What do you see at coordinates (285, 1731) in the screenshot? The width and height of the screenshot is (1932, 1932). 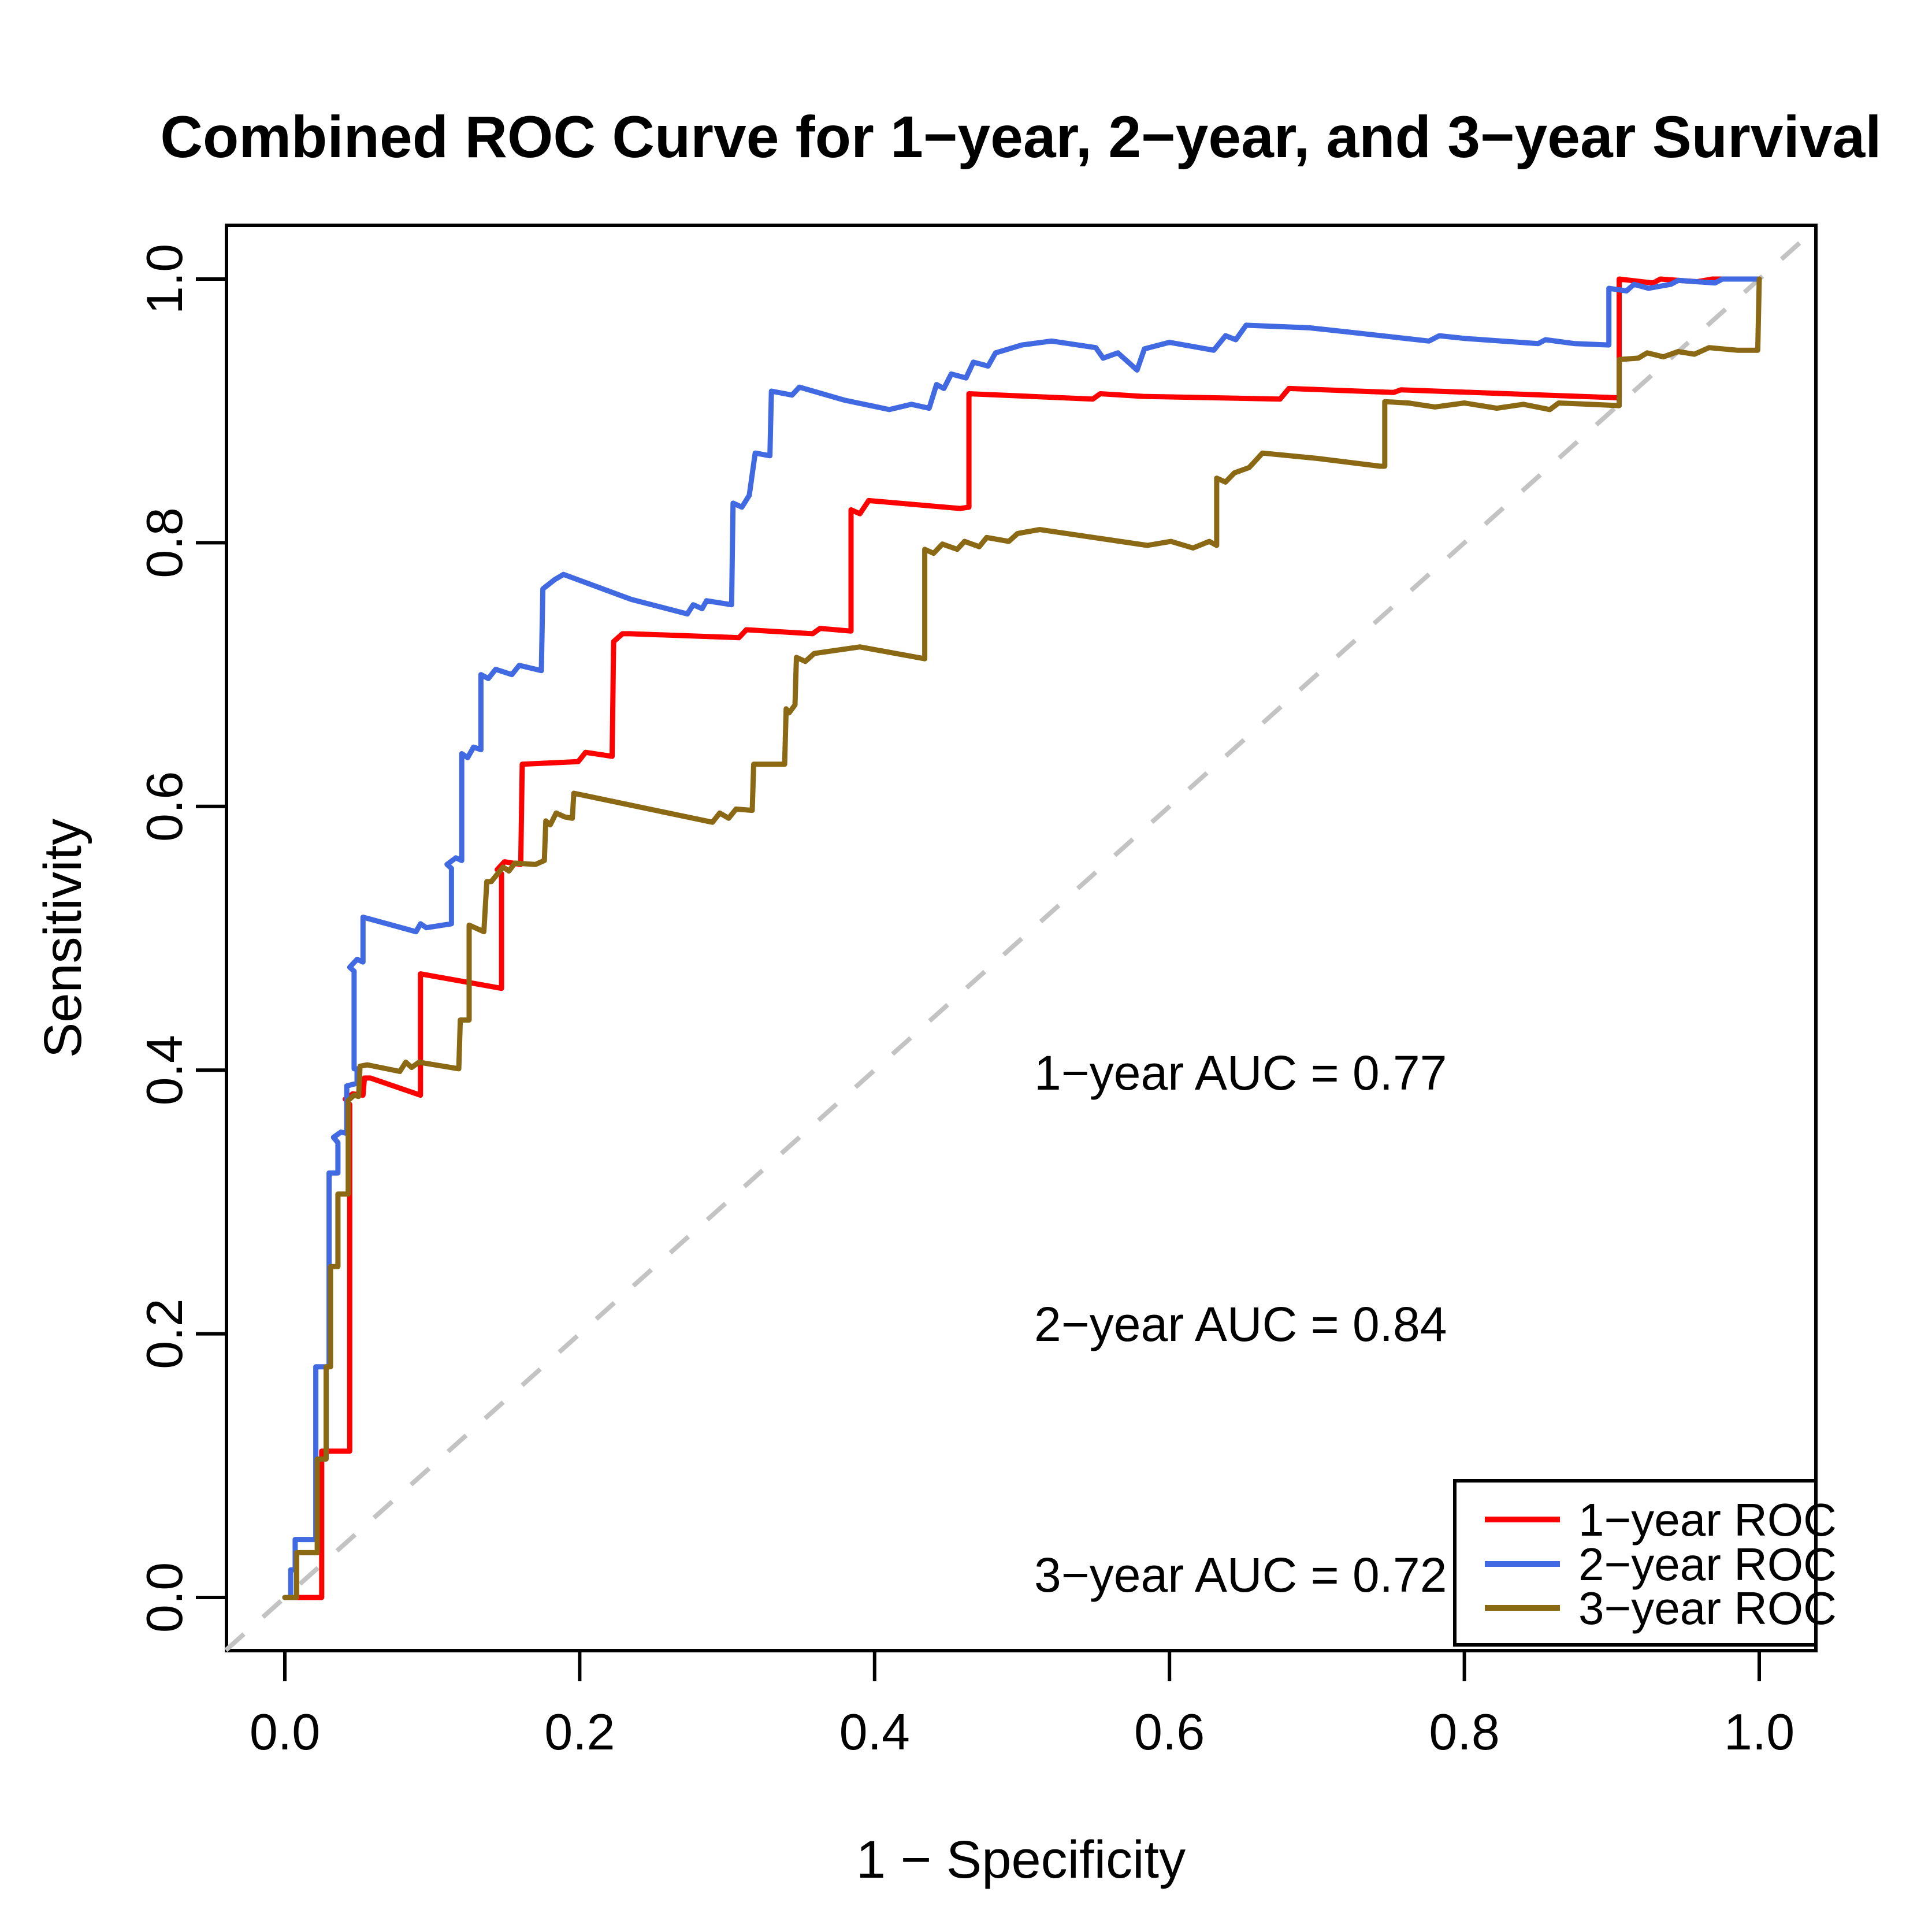 I see `x-tick-label: 0.0` at bounding box center [285, 1731].